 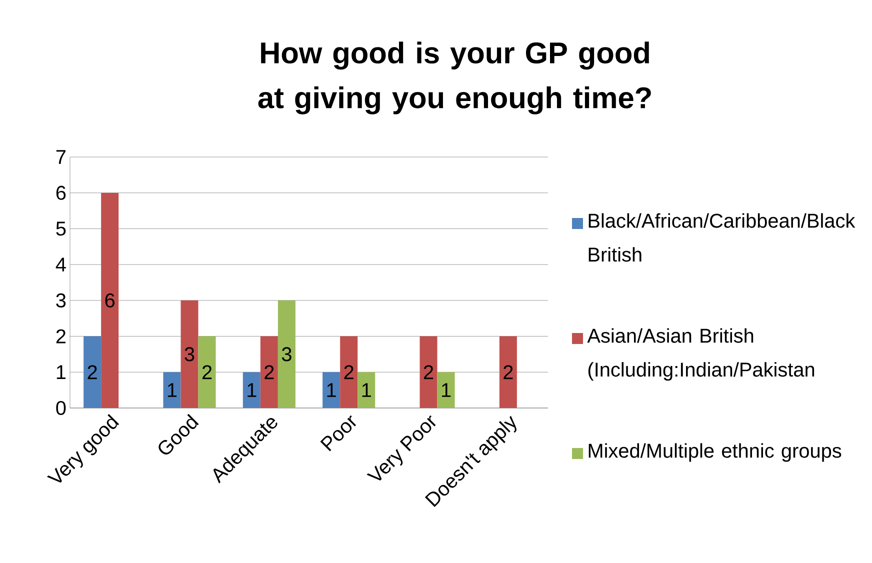 What do you see at coordinates (715, 452) in the screenshot?
I see `legend-label: Mixed/Multiple ethnic groups` at bounding box center [715, 452].